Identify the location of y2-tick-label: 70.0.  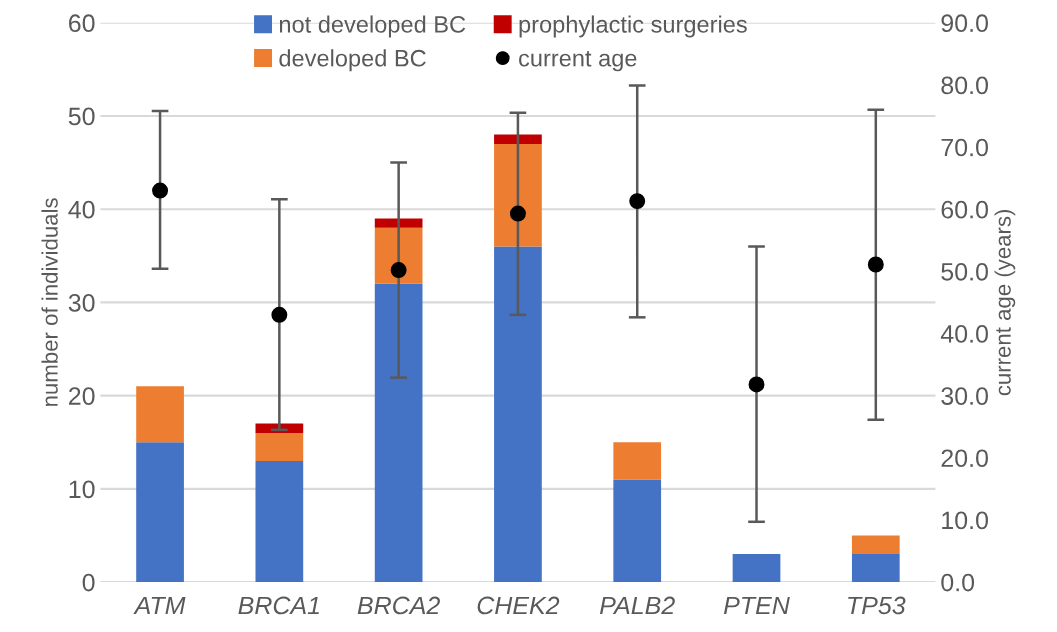
(964, 147).